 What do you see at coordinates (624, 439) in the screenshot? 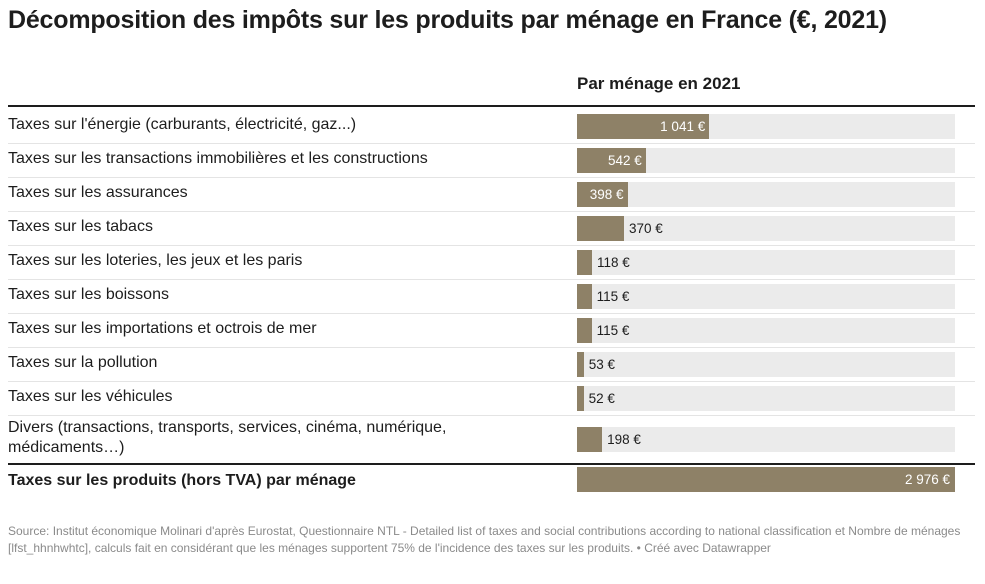
I see `bar-value-label: 198 €` at bounding box center [624, 439].